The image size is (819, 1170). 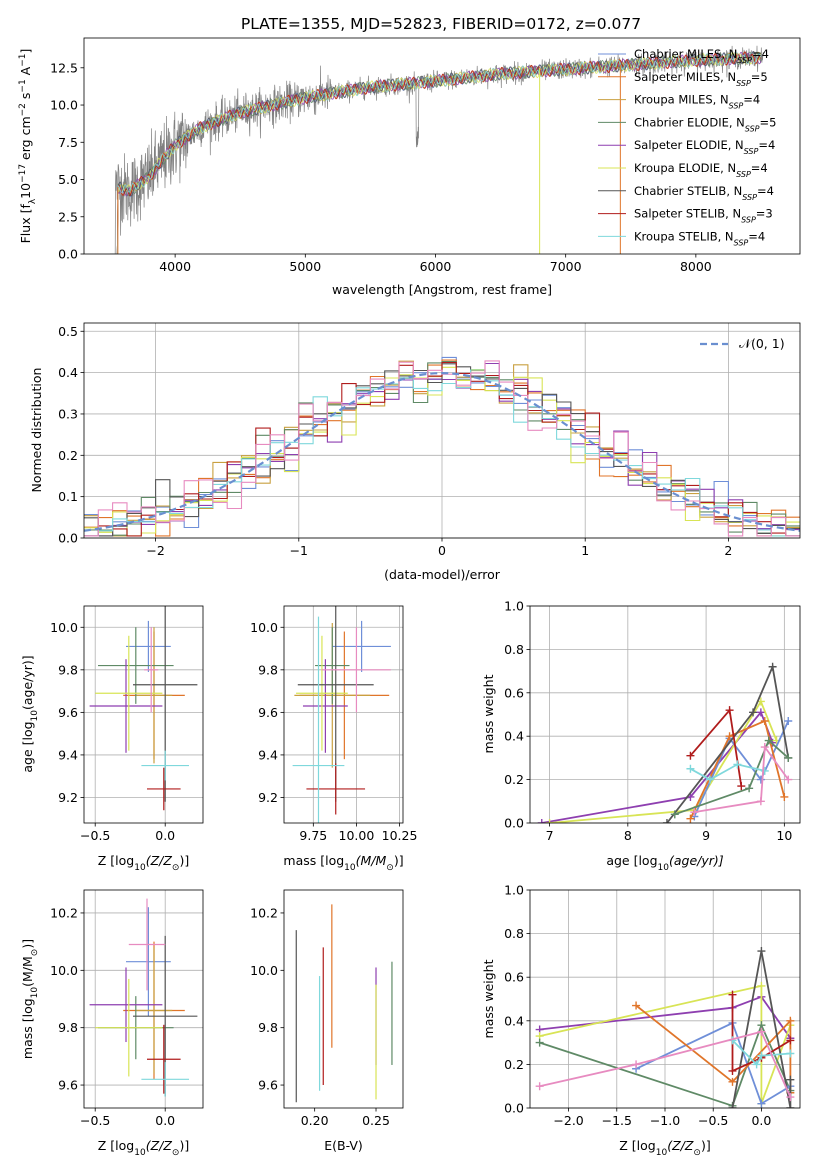 I want to click on weight-line-chabrier-stelib, so click(x=728, y=743).